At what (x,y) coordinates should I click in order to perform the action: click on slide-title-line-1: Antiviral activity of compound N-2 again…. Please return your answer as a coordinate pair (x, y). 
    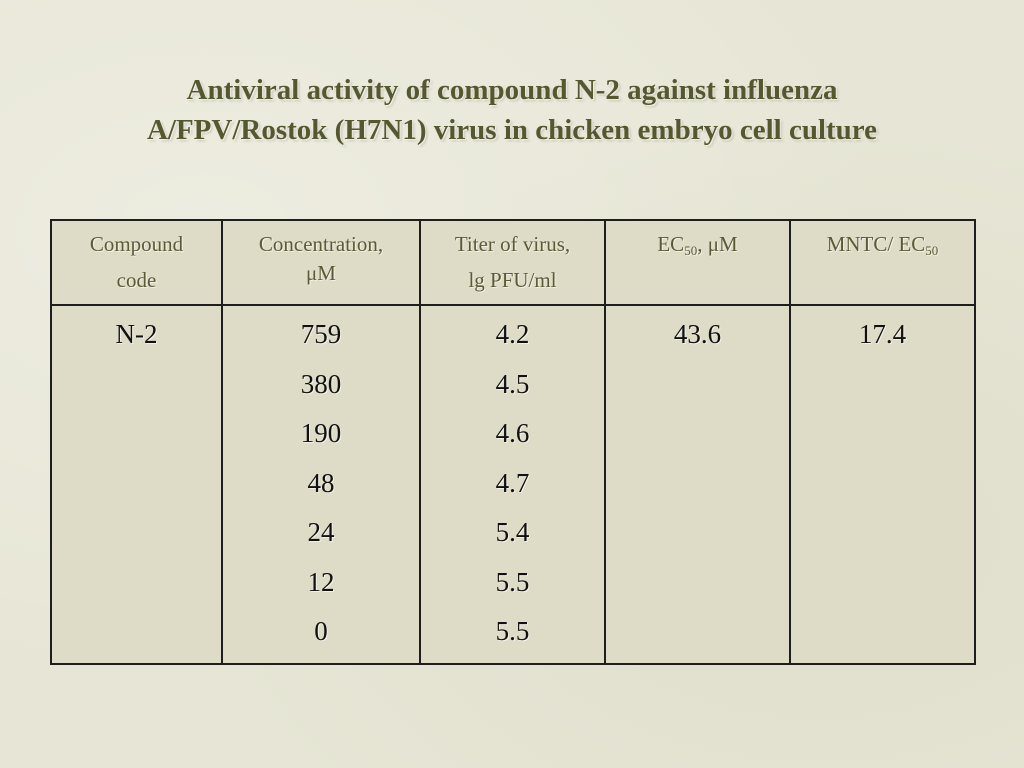
    Looking at the image, I should click on (512, 90).